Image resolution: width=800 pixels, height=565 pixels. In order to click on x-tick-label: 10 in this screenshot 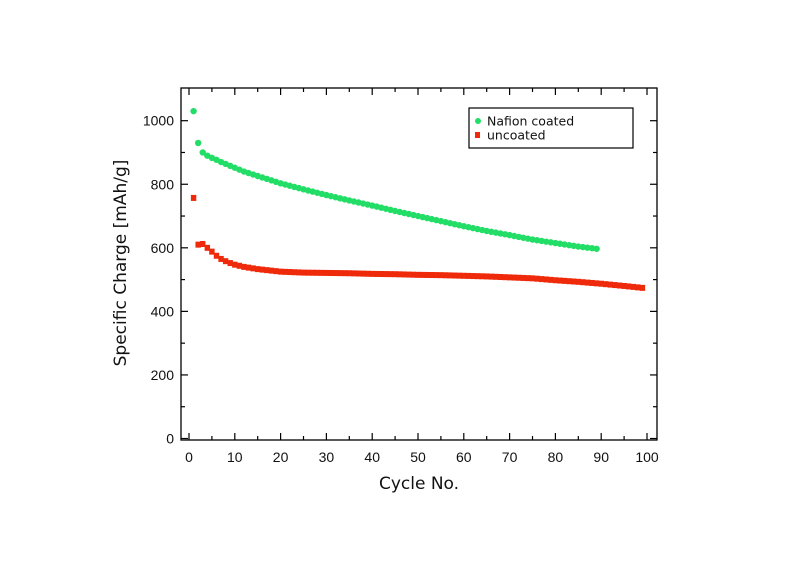, I will do `click(235, 457)`.